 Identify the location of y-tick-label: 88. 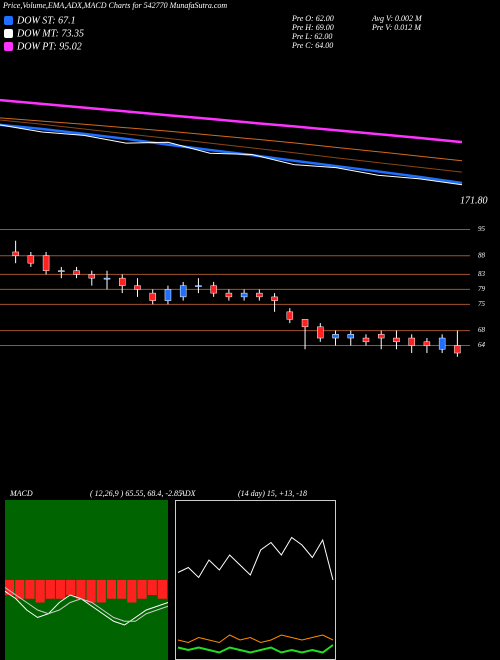
(482, 255).